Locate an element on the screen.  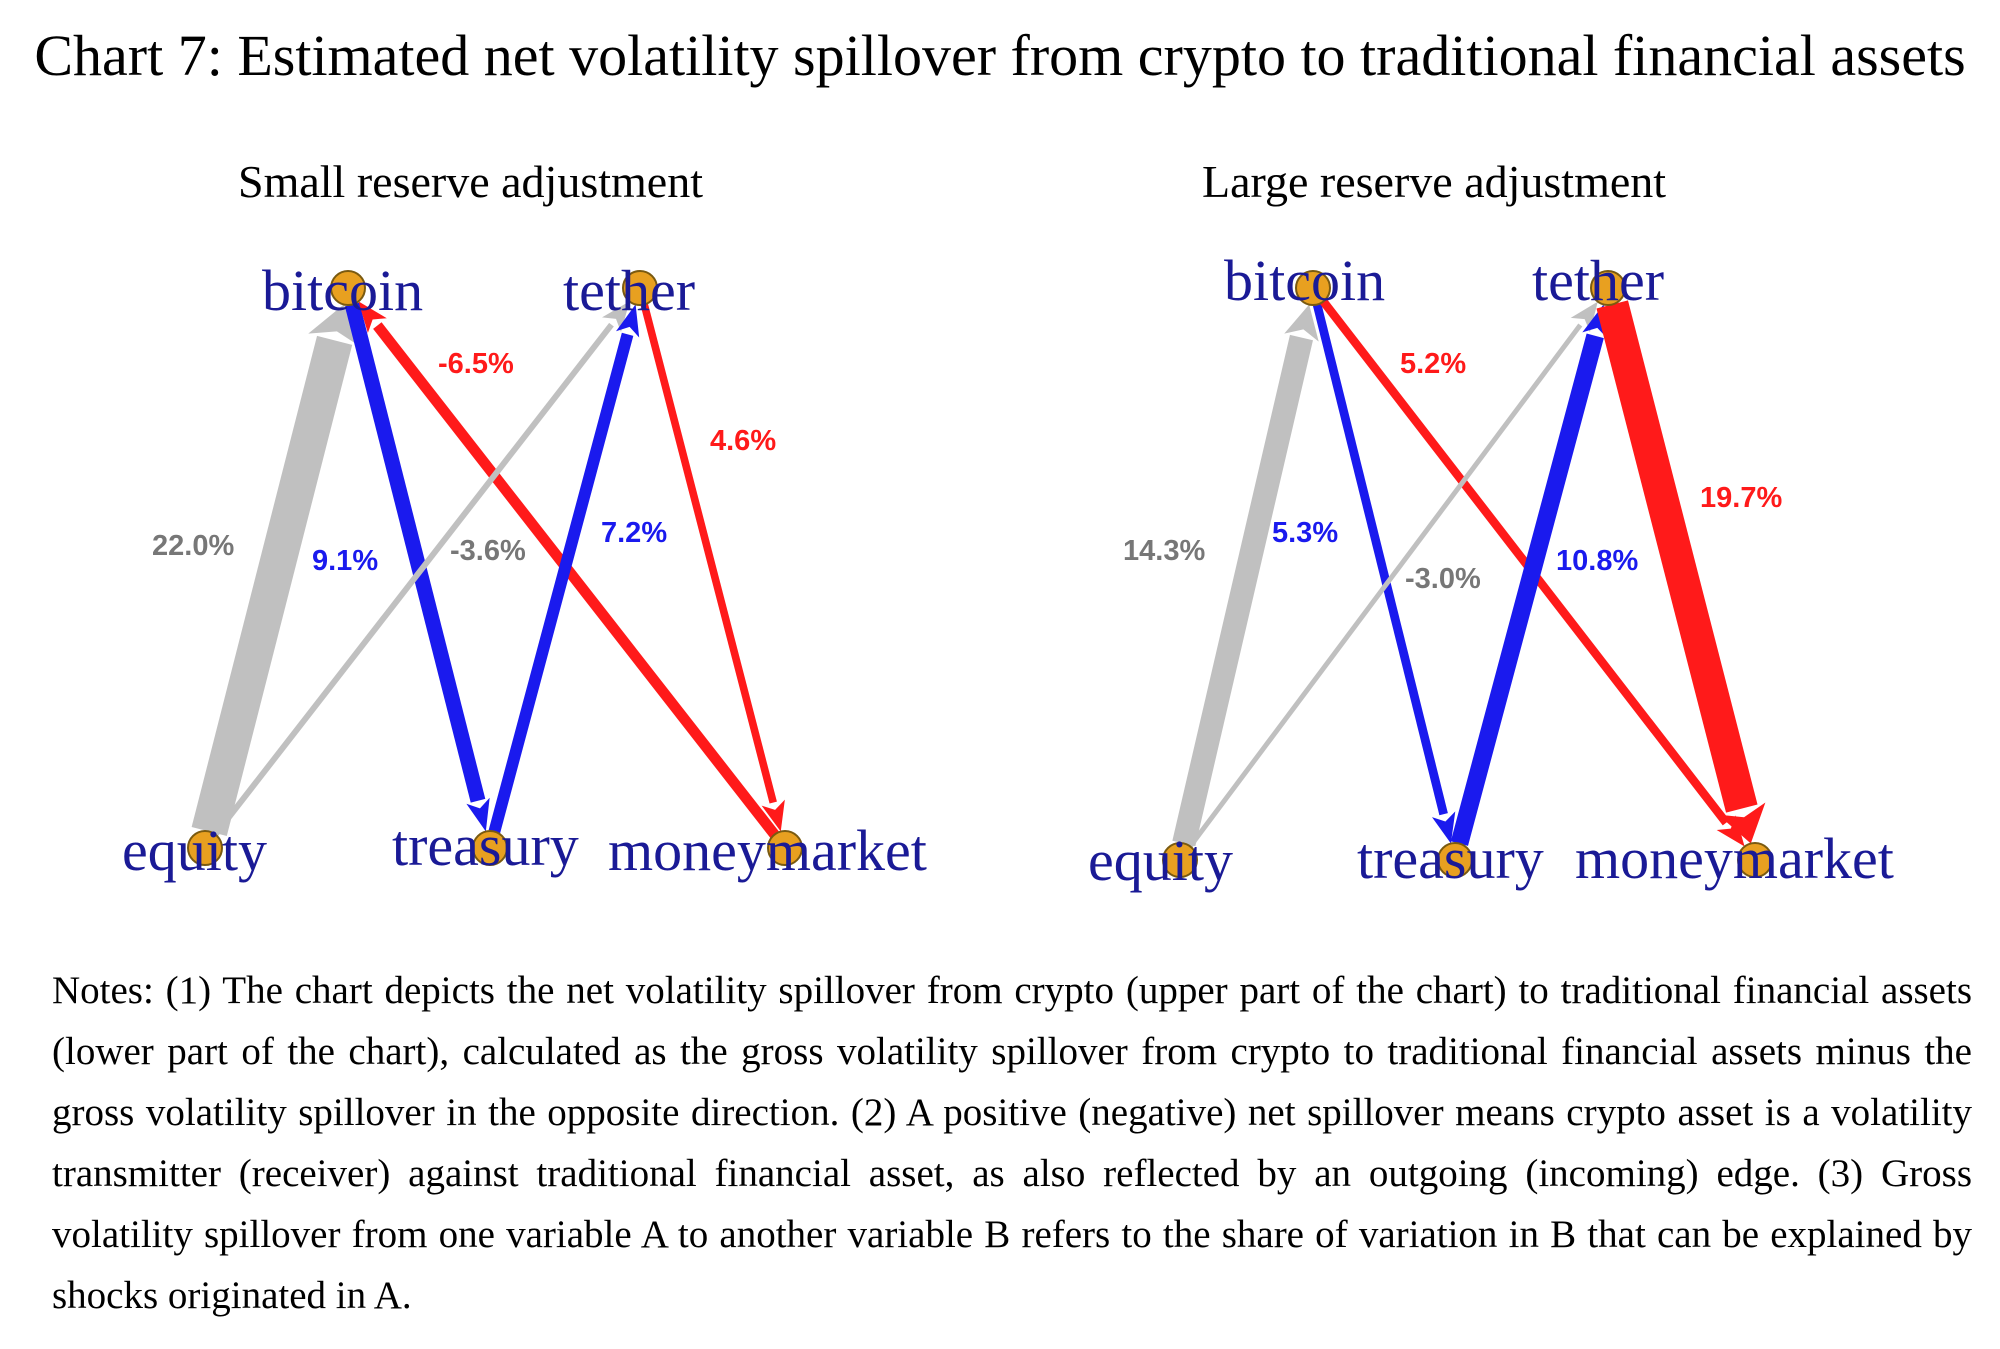
edge-label: 22.0% is located at coordinates (193, 546).